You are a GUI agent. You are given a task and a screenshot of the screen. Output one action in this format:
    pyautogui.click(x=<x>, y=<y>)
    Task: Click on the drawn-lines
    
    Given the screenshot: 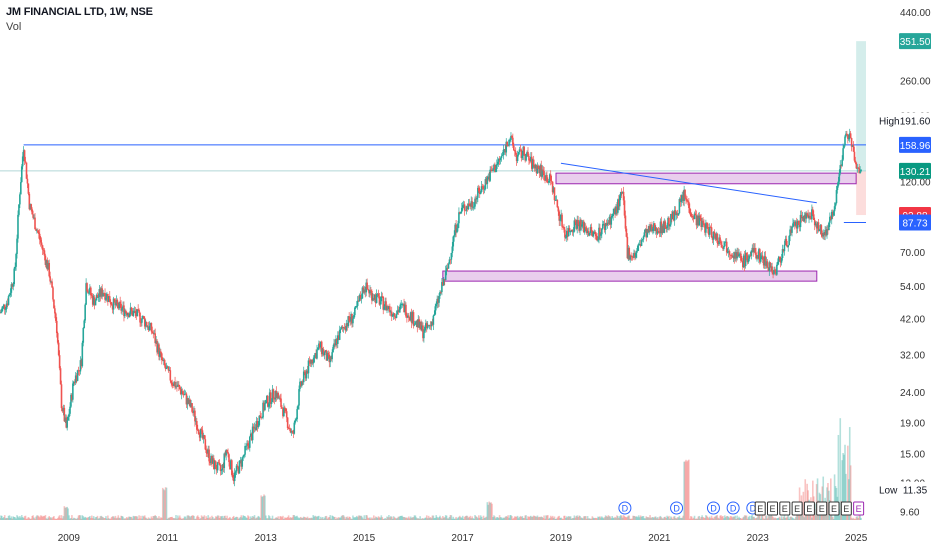 What is the action you would take?
    pyautogui.click(x=433, y=183)
    